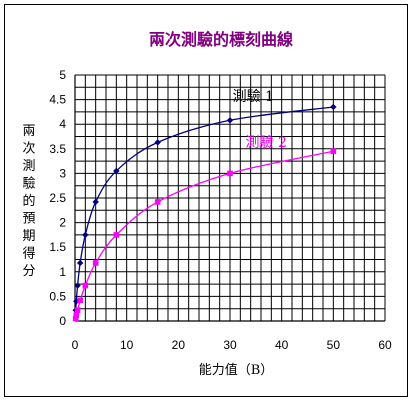  Describe the element at coordinates (57, 100) in the screenshot. I see `y-tick-label: 4.5` at that location.